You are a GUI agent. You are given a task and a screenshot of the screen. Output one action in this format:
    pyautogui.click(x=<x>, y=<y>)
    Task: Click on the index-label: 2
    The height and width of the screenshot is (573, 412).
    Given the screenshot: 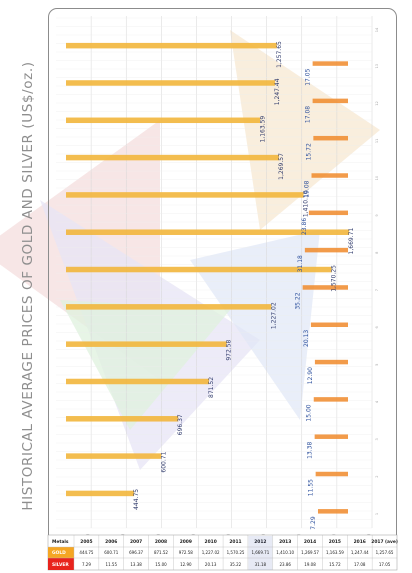 What is the action you would take?
    pyautogui.click(x=377, y=476)
    